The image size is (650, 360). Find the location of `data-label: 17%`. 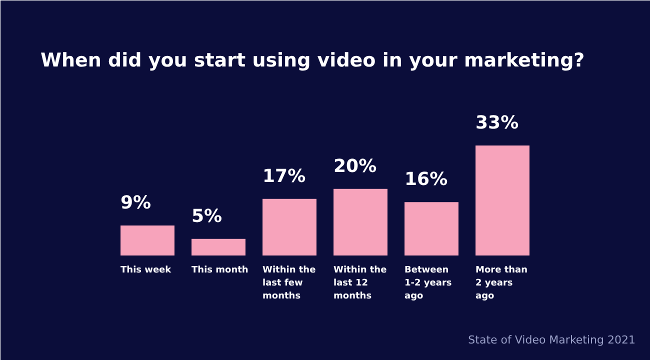

data-label: 17% is located at coordinates (284, 176).